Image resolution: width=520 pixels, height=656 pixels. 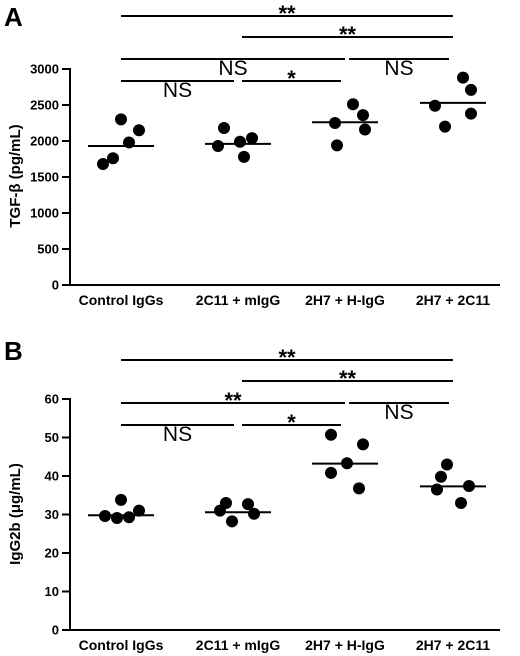 What do you see at coordinates (52, 399) in the screenshot?
I see `panel-b-y-tick-label: 60` at bounding box center [52, 399].